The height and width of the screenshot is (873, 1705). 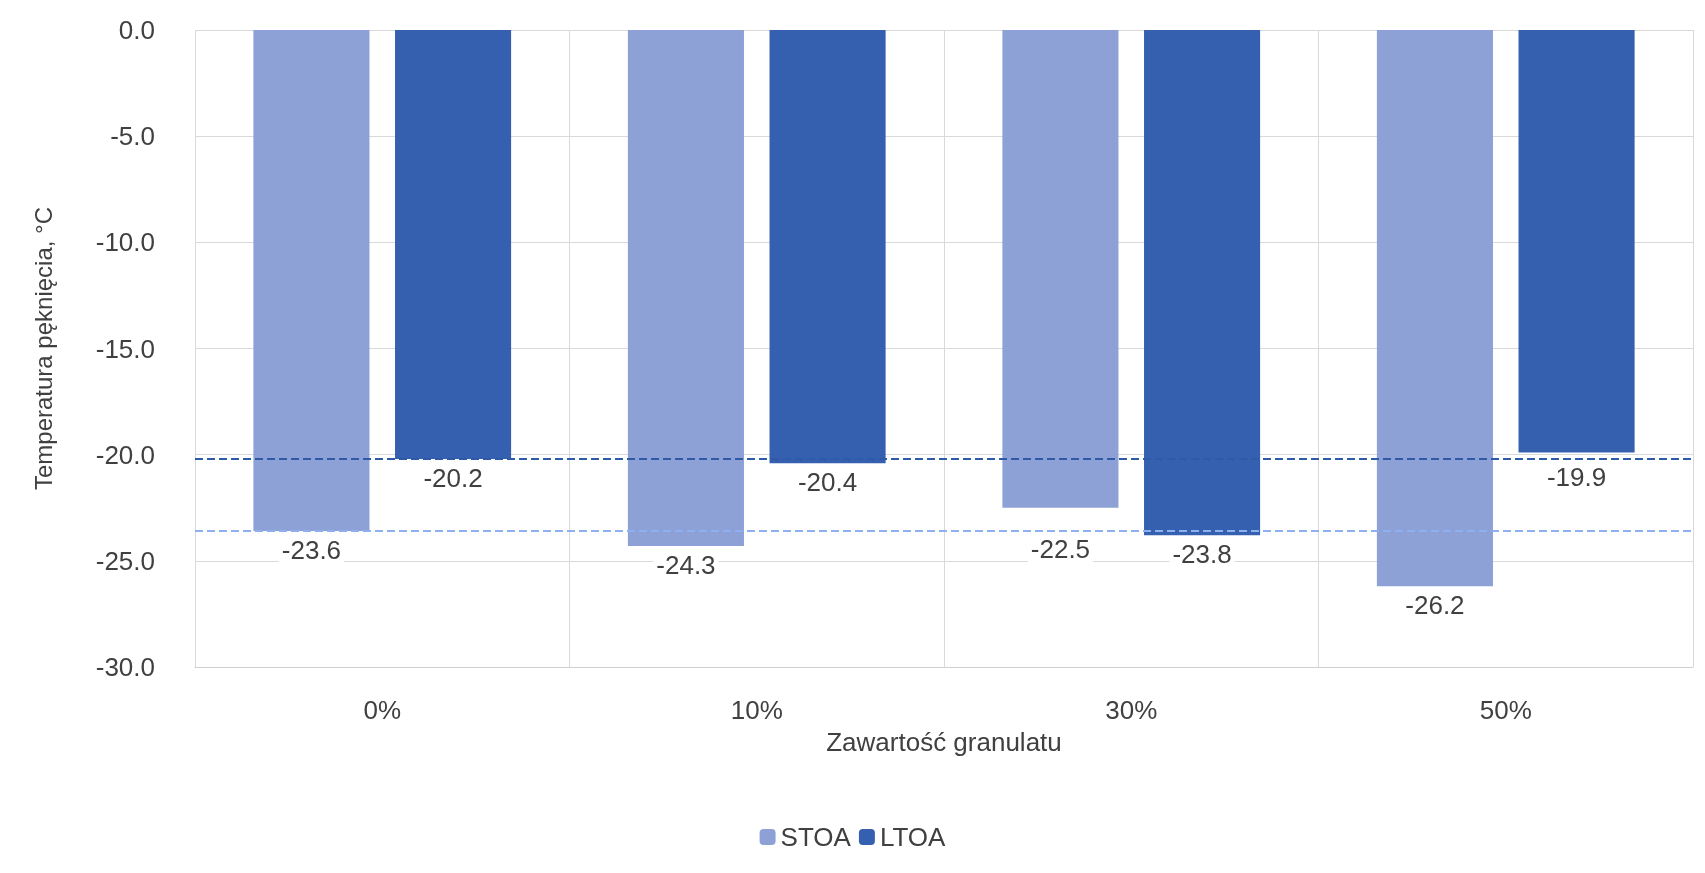 What do you see at coordinates (1435, 605) in the screenshot?
I see `data-label: -26.2` at bounding box center [1435, 605].